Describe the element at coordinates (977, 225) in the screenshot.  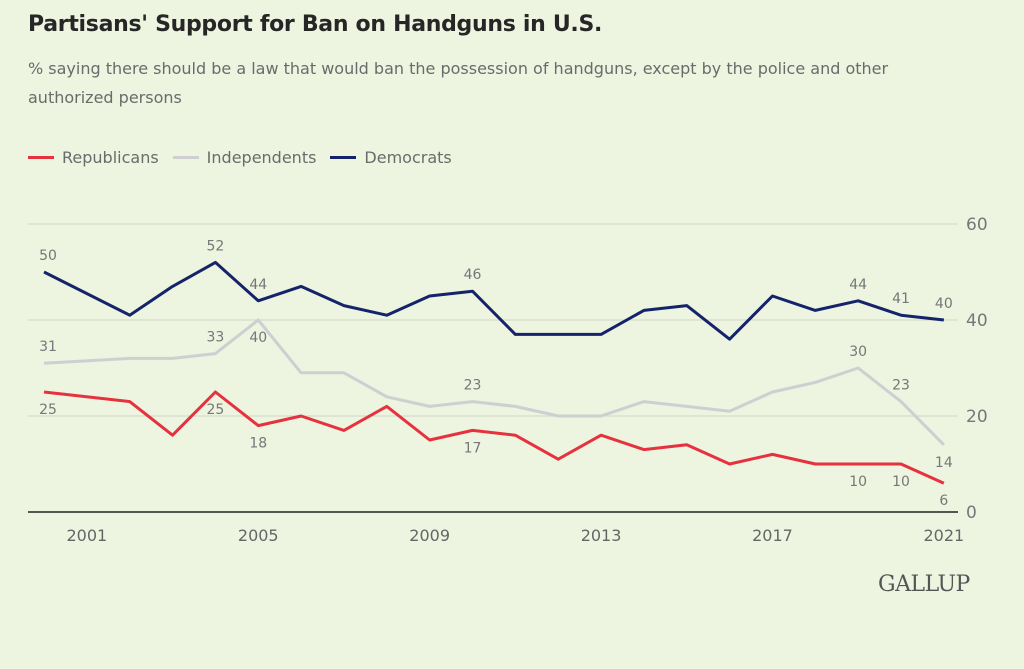
I see `y-tick-label: 60` at that location.